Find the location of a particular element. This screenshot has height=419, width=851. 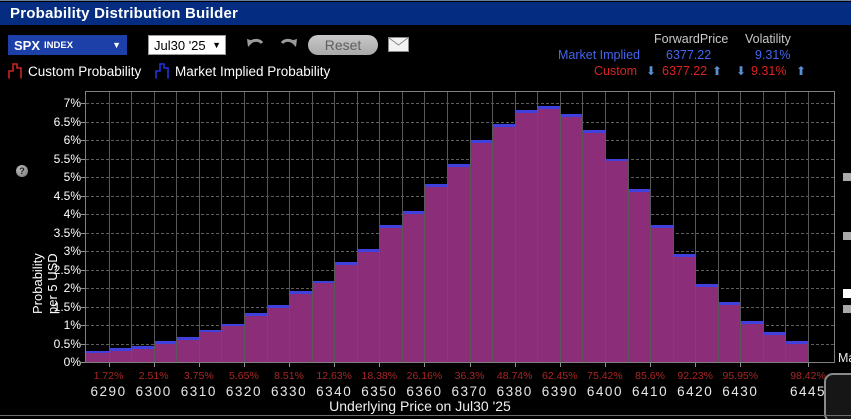

envelope-button is located at coordinates (398, 47).